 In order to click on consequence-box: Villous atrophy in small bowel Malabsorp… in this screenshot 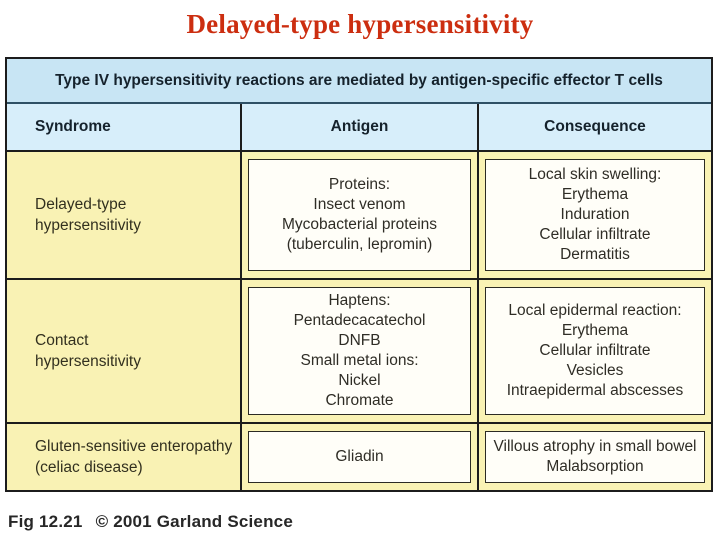, I will do `click(595, 457)`.